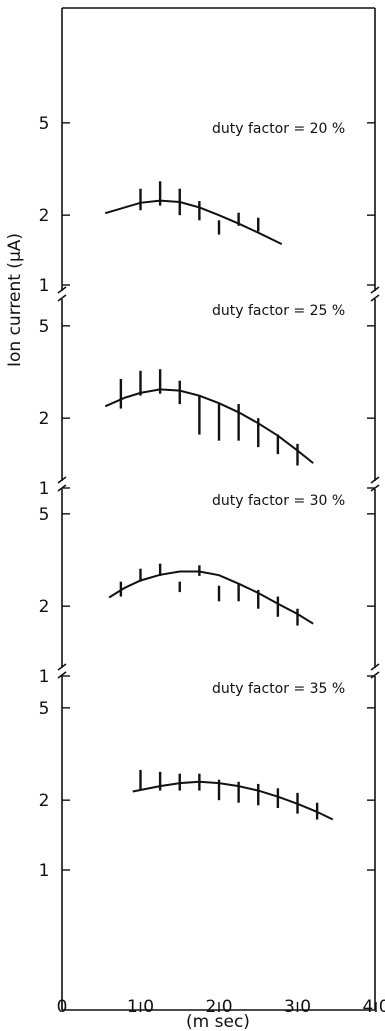  Describe the element at coordinates (373, 1007) in the screenshot. I see `x-tick-label: 4.0` at that location.